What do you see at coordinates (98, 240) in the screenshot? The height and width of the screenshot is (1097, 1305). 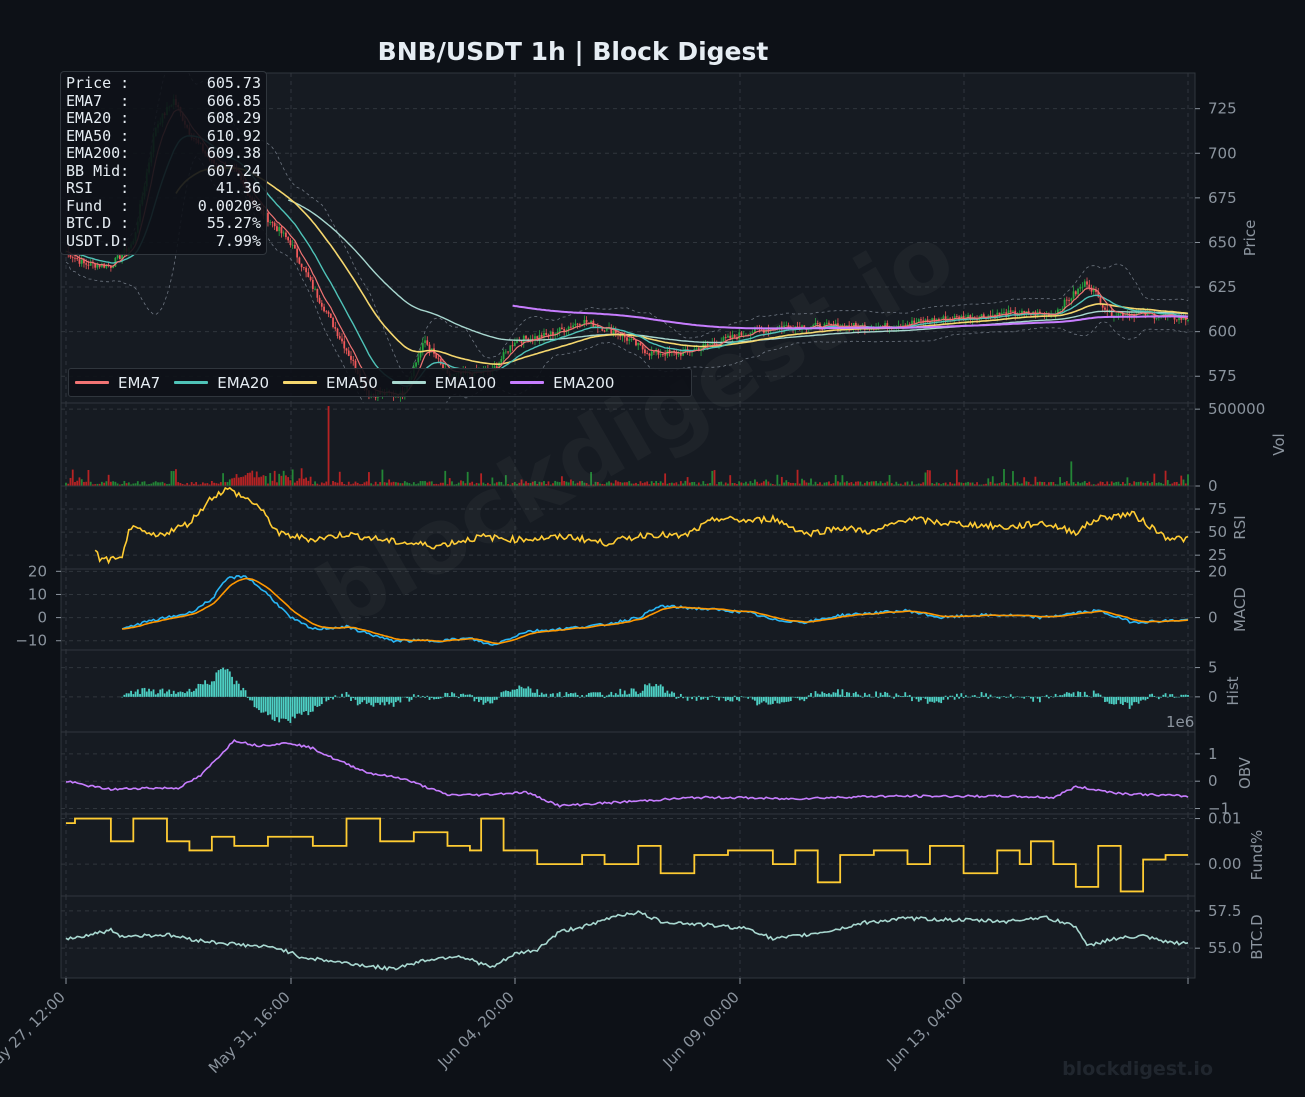 I see `info-label: USDT.D:` at bounding box center [98, 240].